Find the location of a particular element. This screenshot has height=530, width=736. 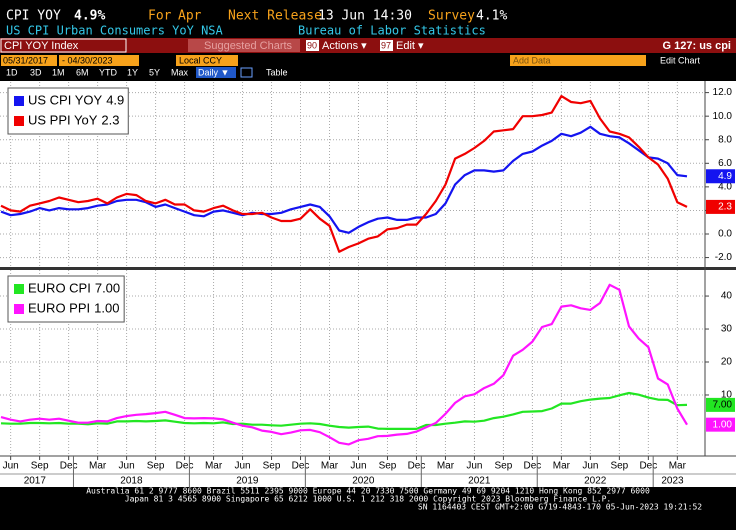

ticker: CPI YOY is located at coordinates (33, 16).